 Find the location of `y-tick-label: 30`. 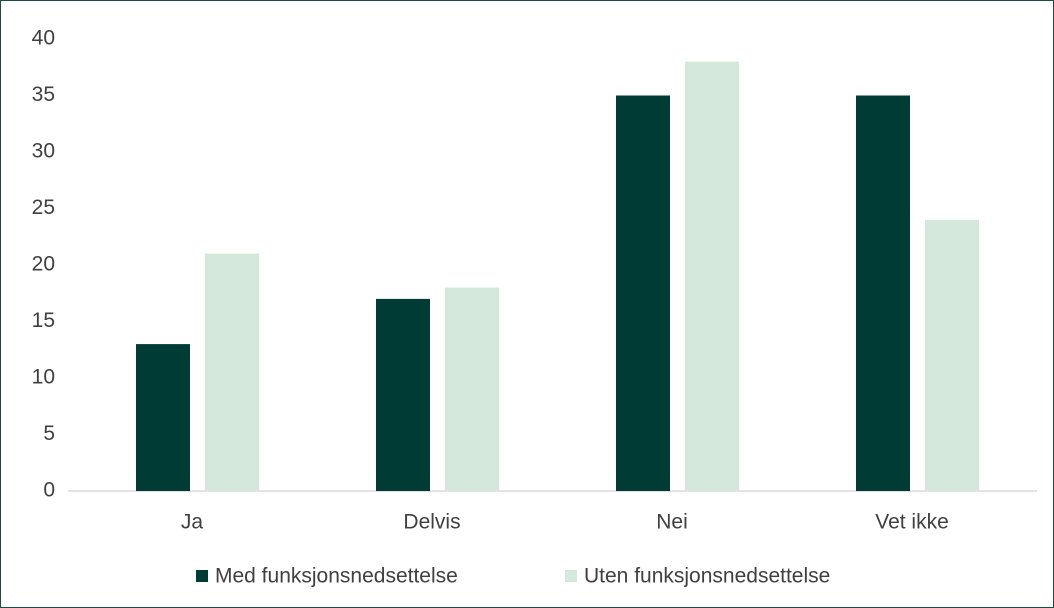

y-tick-label: 30 is located at coordinates (43, 151).